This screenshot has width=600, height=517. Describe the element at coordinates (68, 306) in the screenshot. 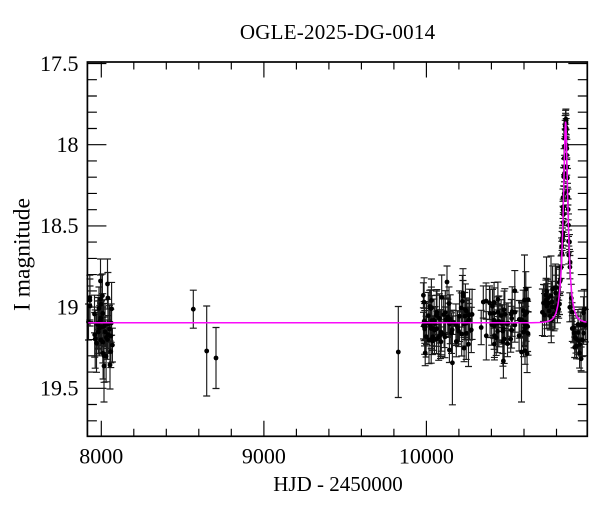

I see `svg-text: 19` at that location.